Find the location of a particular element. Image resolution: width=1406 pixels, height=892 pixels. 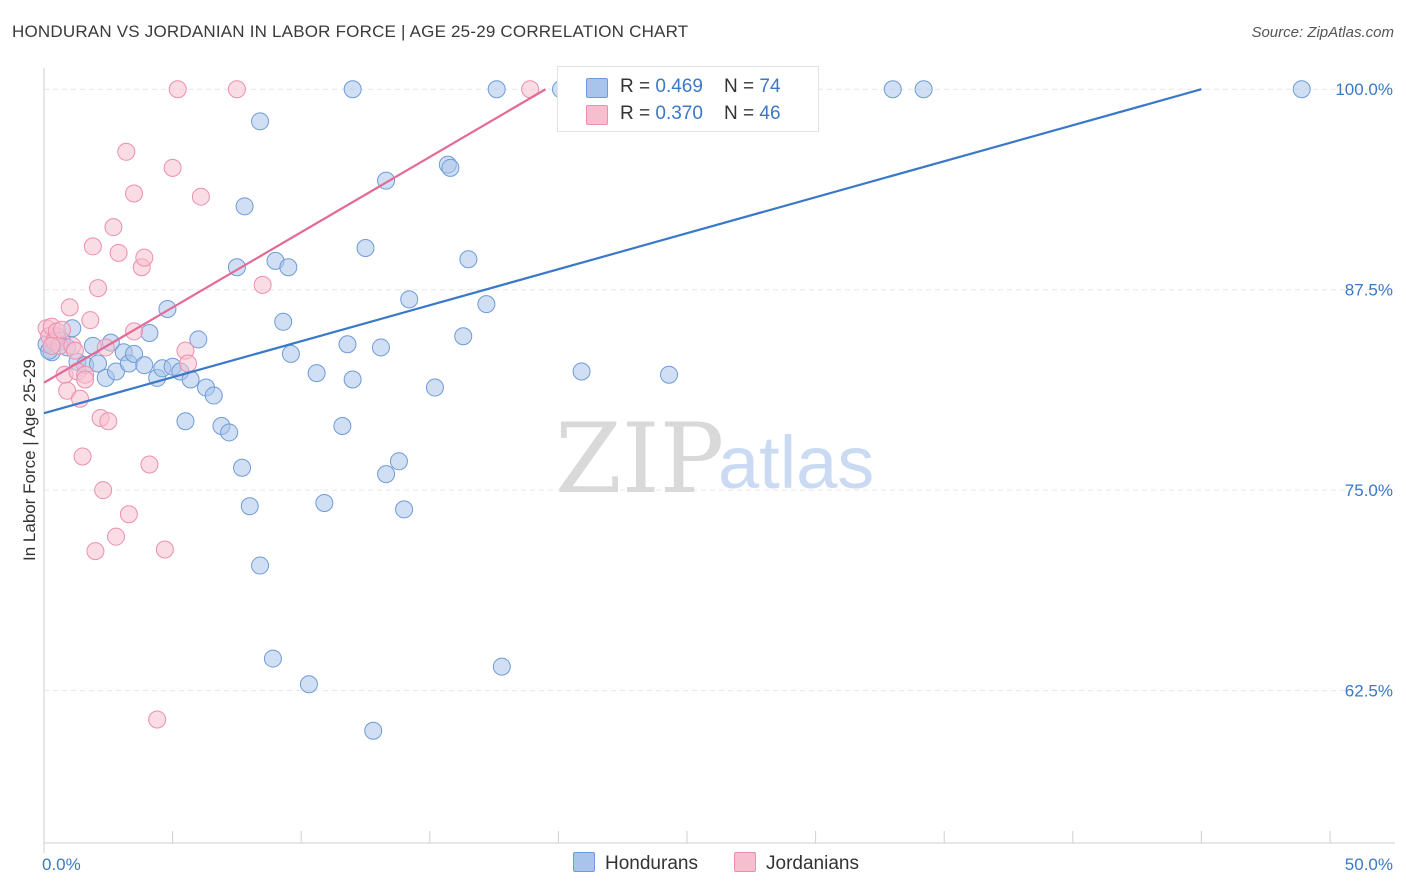

y-tick-label: 62.5% is located at coordinates (1369, 691).